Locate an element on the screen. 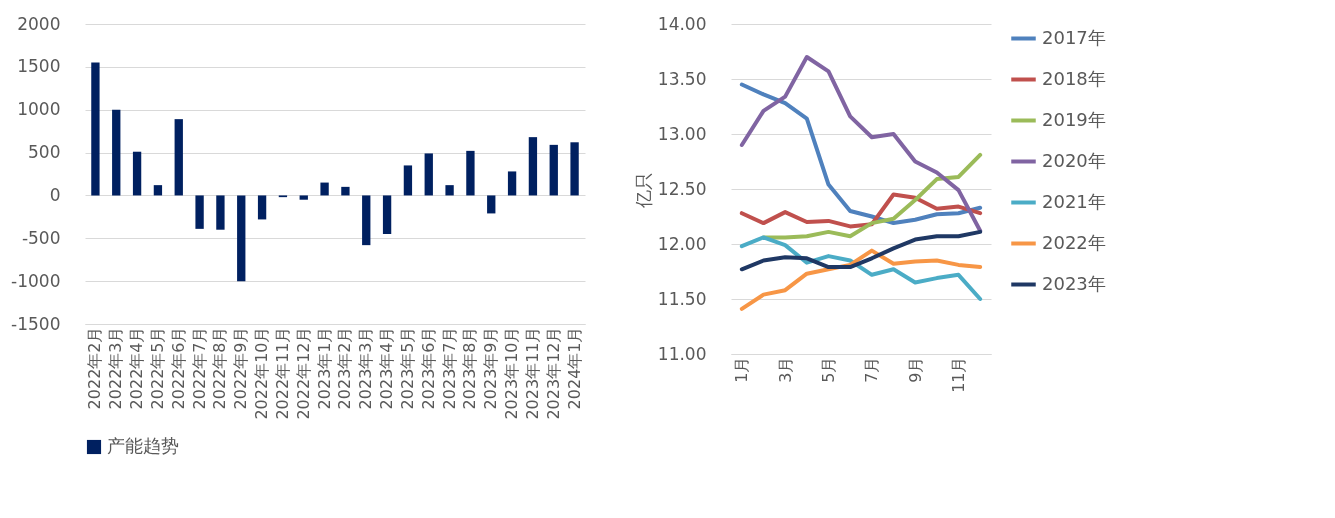 Image resolution: width=1335 pixels, height=518 pixels. legend-label: 2021年 is located at coordinates (1074, 201).